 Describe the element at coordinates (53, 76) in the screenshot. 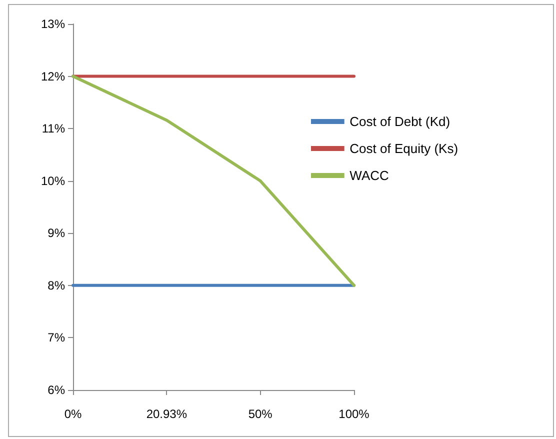

I see `y-tick-label: 12%` at that location.